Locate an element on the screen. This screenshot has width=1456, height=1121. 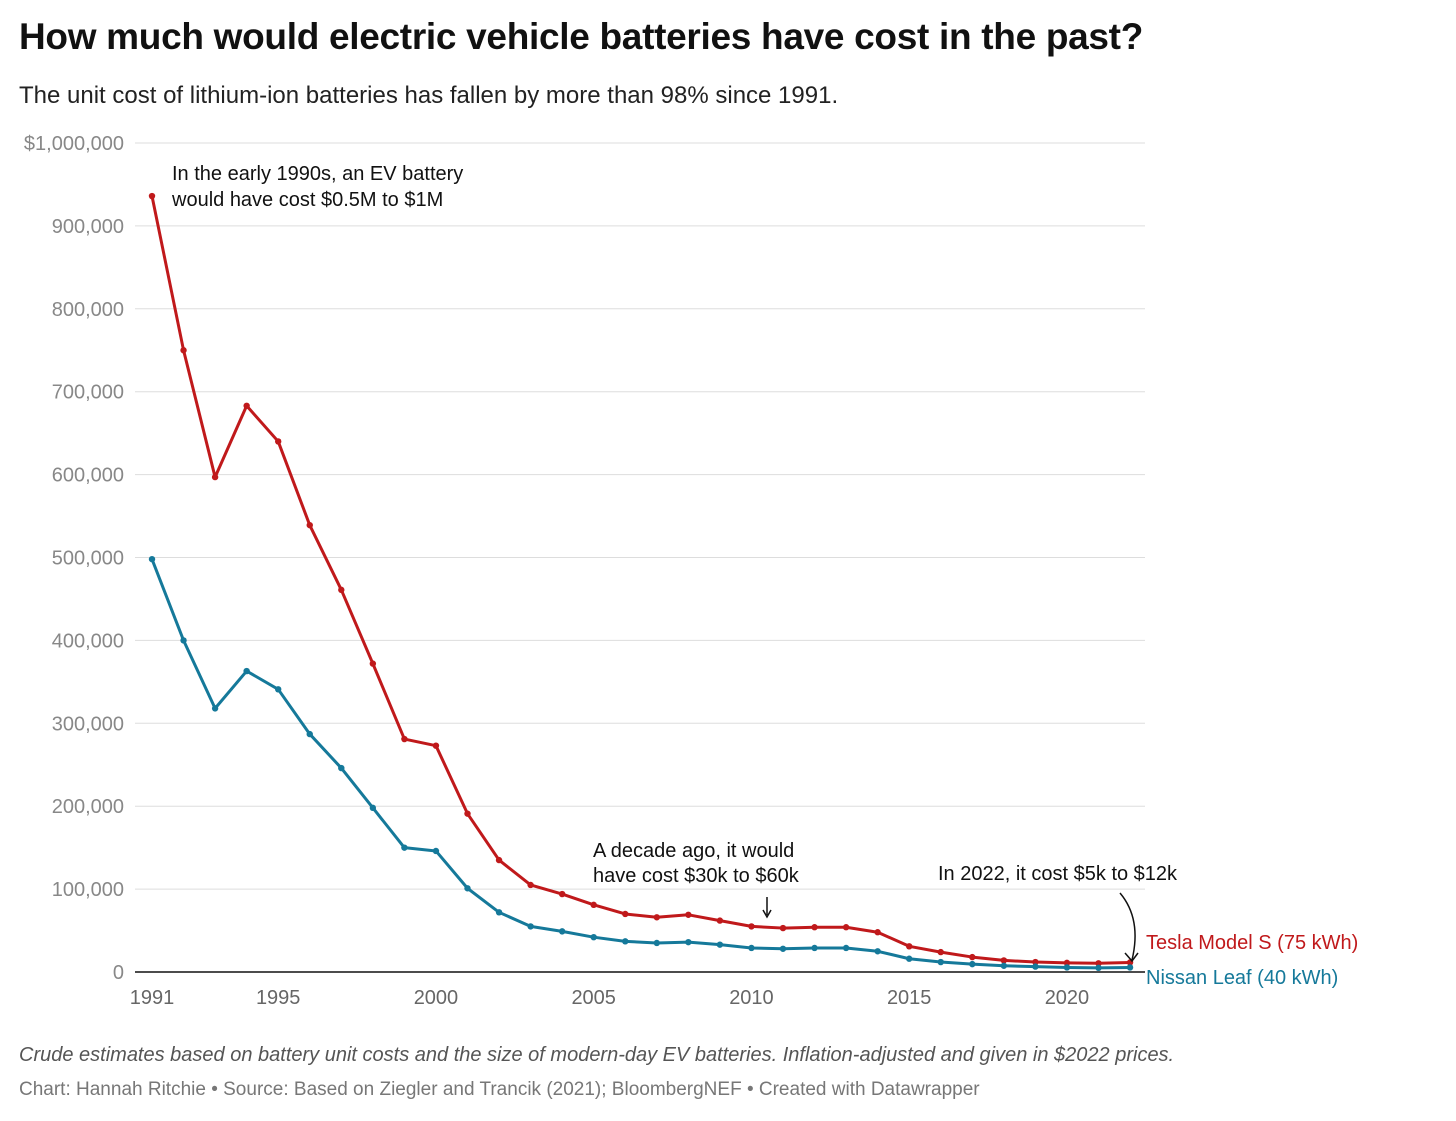
x-tick-label: 2010 is located at coordinates (751, 998).